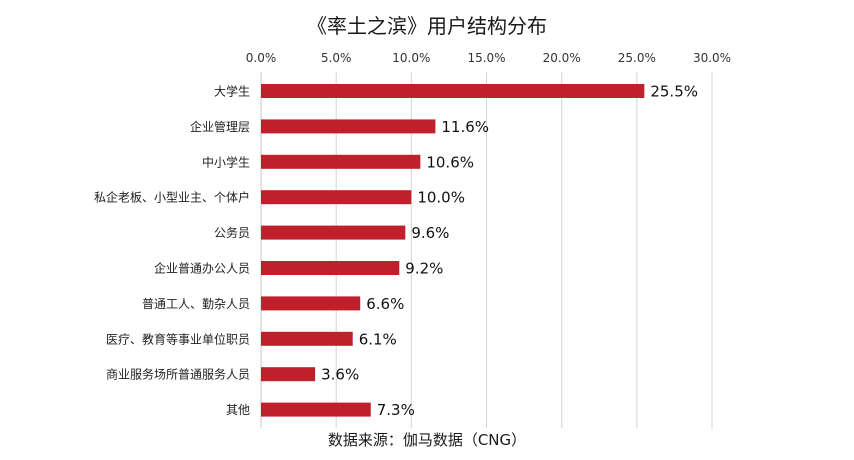 The width and height of the screenshot is (854, 460). What do you see at coordinates (232, 91) in the screenshot?
I see `category-label: 大学生` at bounding box center [232, 91].